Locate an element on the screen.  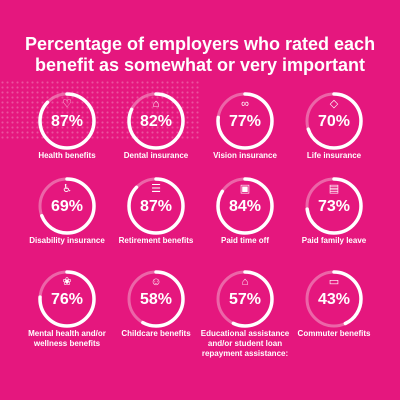
benefit-percentage: 73% is located at coordinates (334, 206).